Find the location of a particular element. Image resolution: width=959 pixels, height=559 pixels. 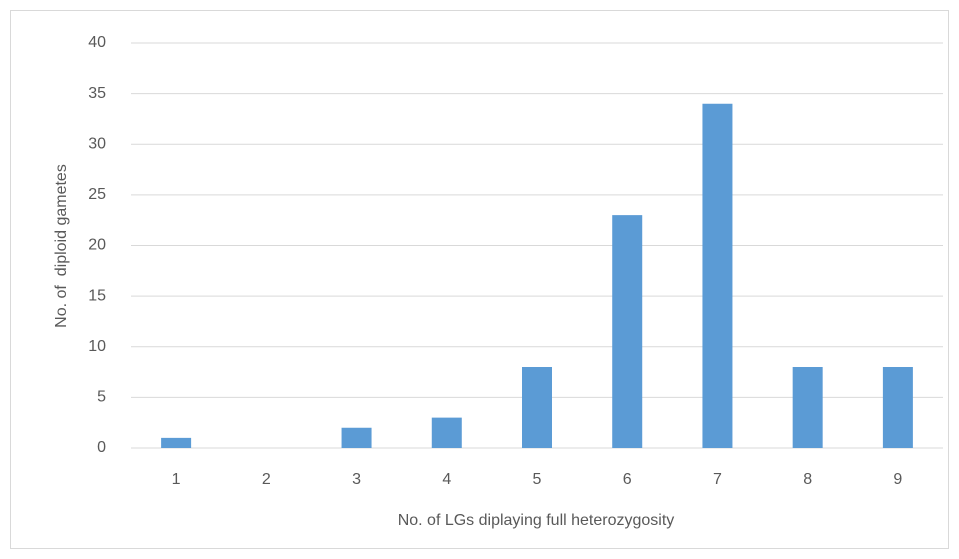

y-tick-label: 30 is located at coordinates (97, 143).